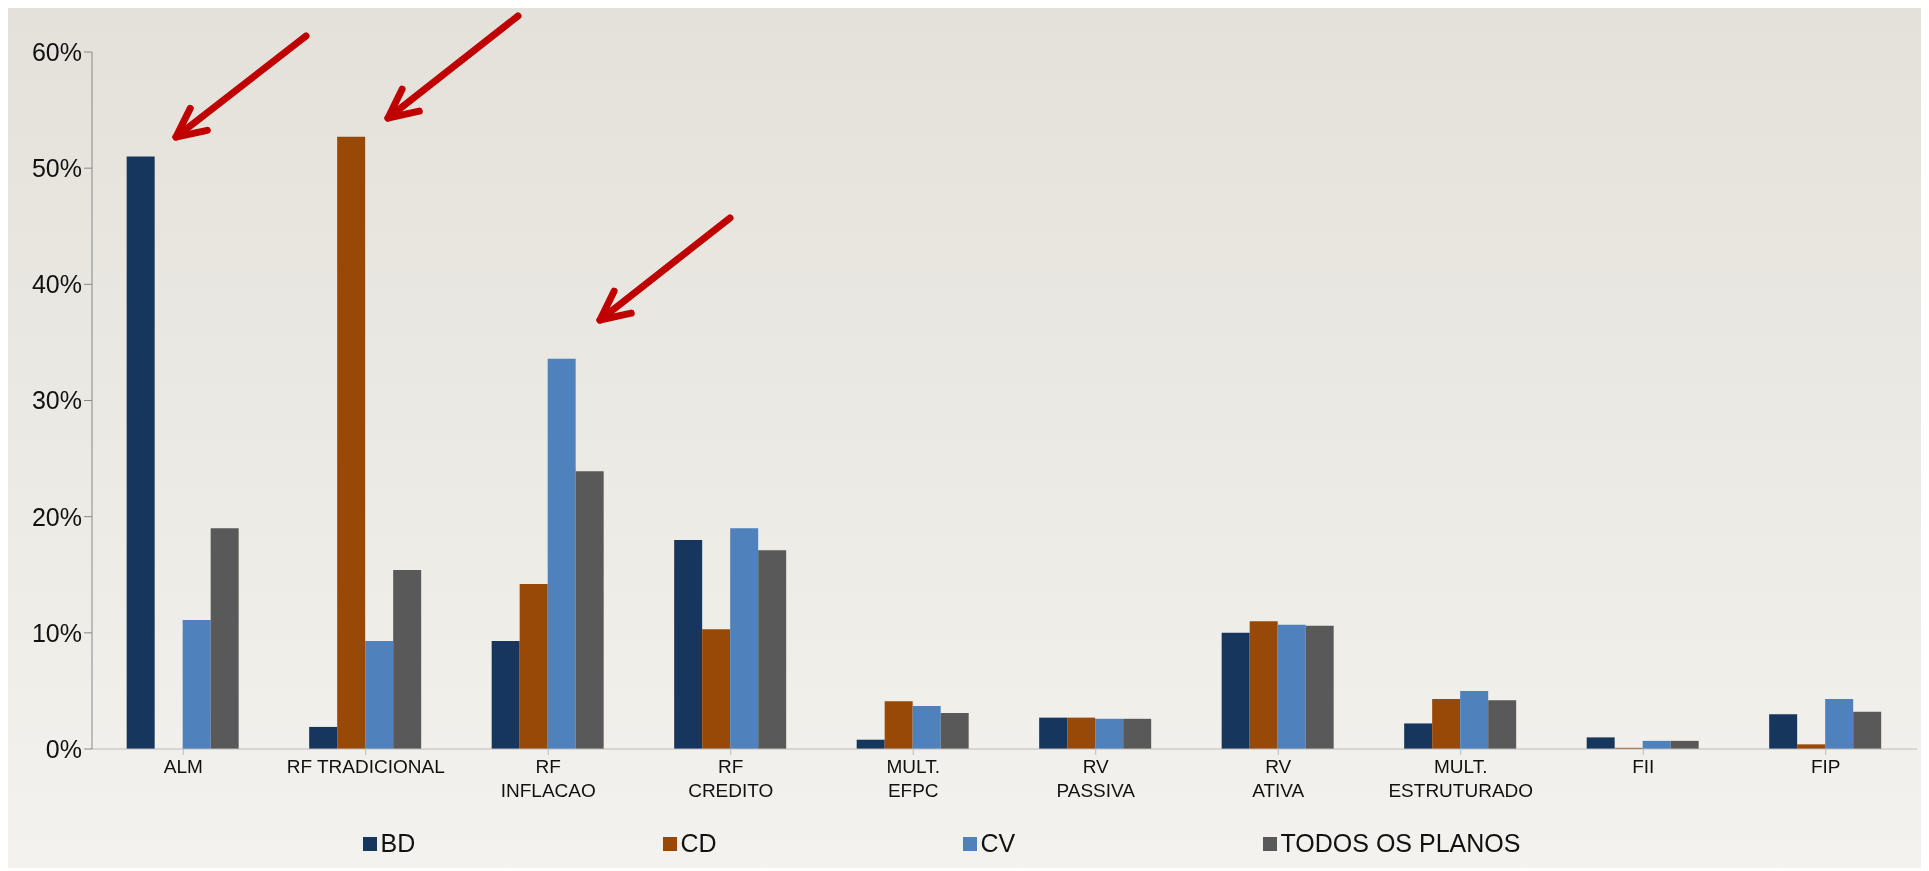 This screenshot has height=871, width=1929. What do you see at coordinates (1461, 778) in the screenshot?
I see `x-tick-label: MULT. ESTRUTURADO` at bounding box center [1461, 778].